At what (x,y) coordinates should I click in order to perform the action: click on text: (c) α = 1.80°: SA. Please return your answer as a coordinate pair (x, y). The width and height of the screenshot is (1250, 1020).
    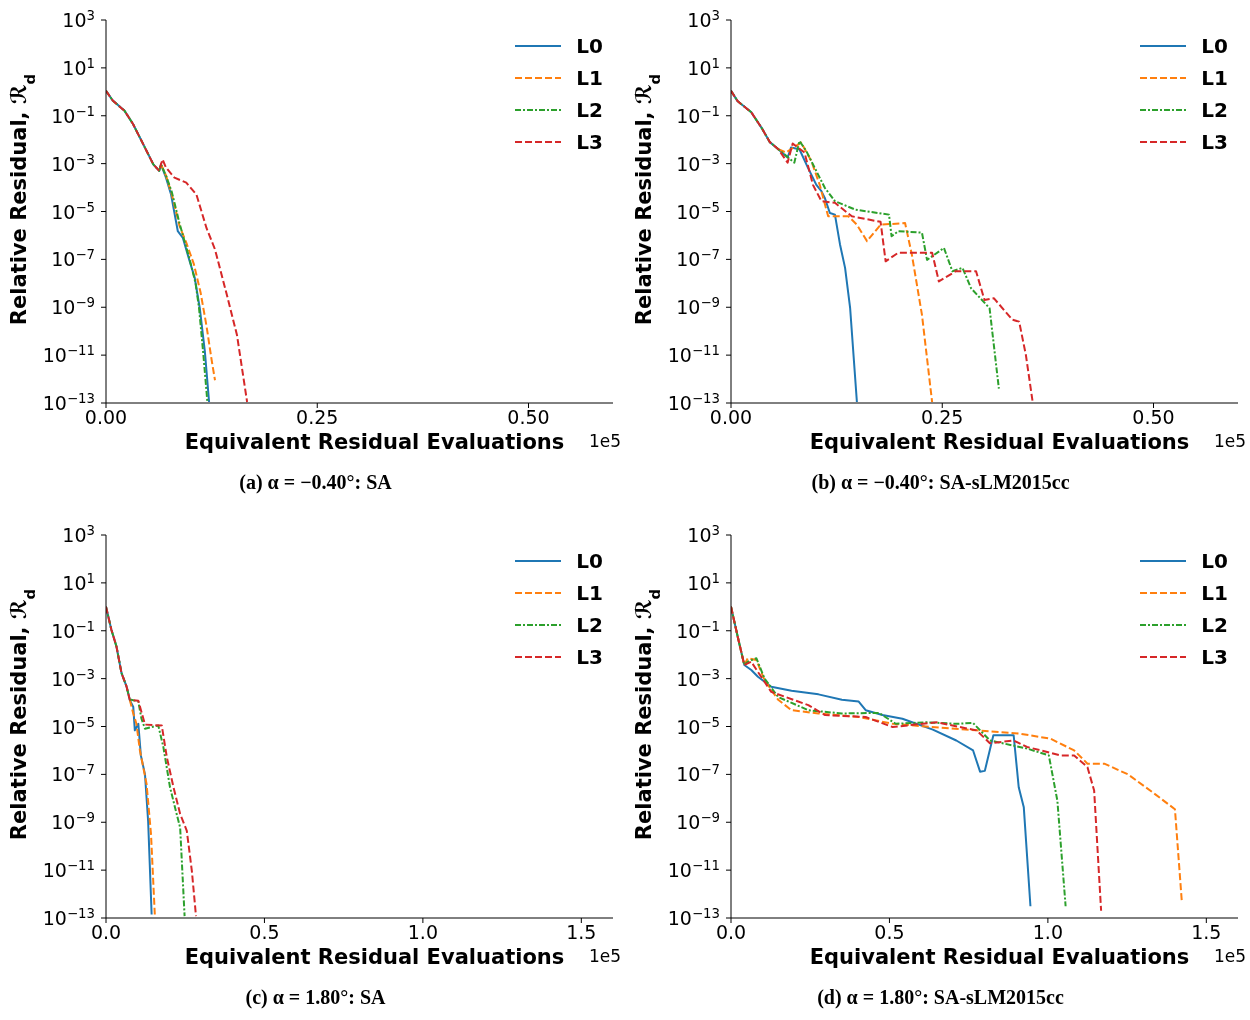
    Looking at the image, I should click on (315, 997).